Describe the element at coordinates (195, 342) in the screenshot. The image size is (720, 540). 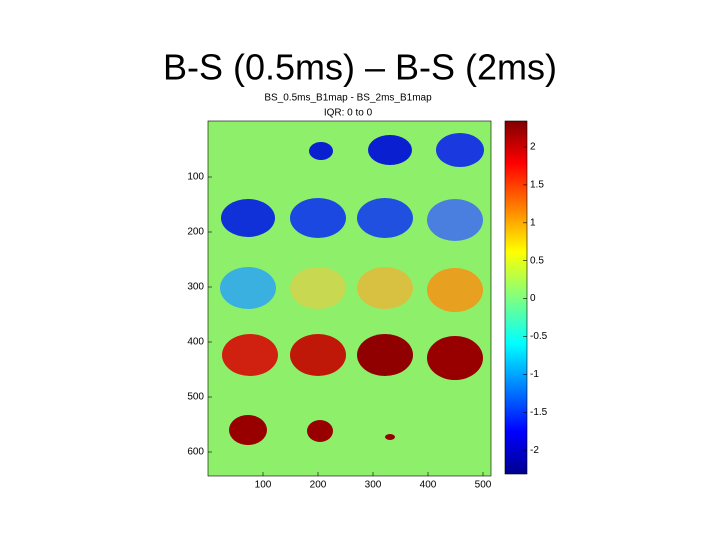
I see `y-tick-label: 400` at that location.